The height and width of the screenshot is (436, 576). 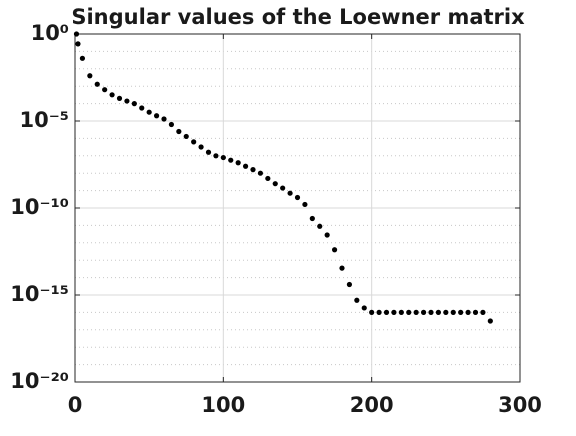 What do you see at coordinates (520, 405) in the screenshot?
I see `x-tick-label: 300` at bounding box center [520, 405].